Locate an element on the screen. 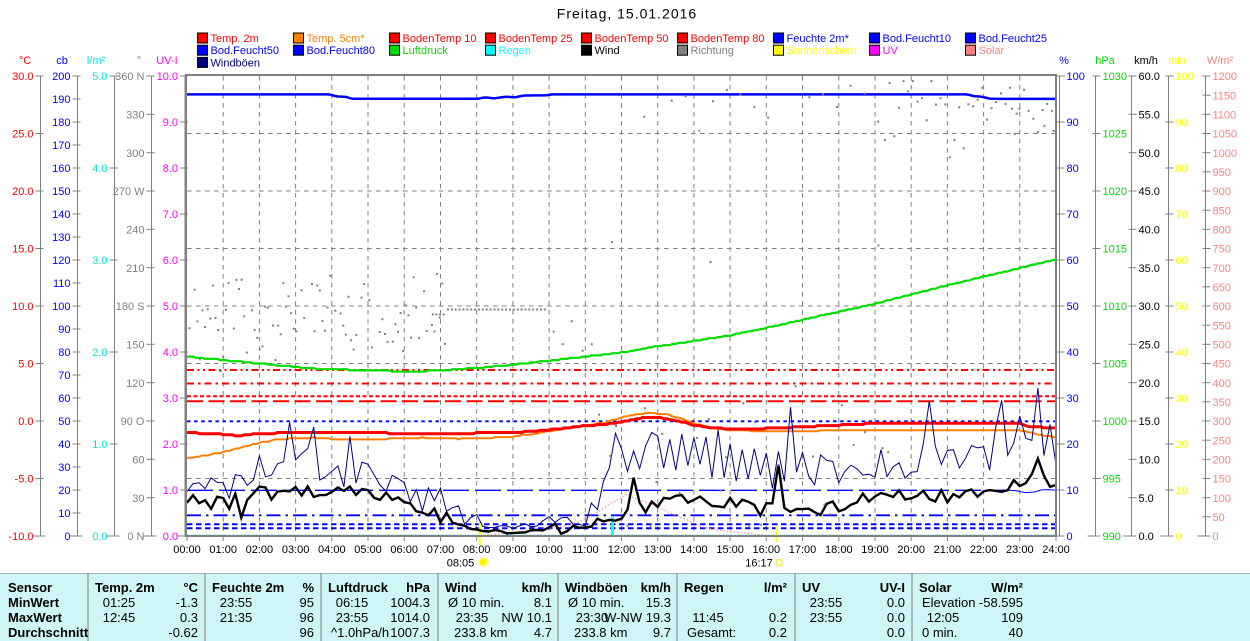 This screenshot has height=641, width=1250. svg-text: 1050 is located at coordinates (1225, 135).